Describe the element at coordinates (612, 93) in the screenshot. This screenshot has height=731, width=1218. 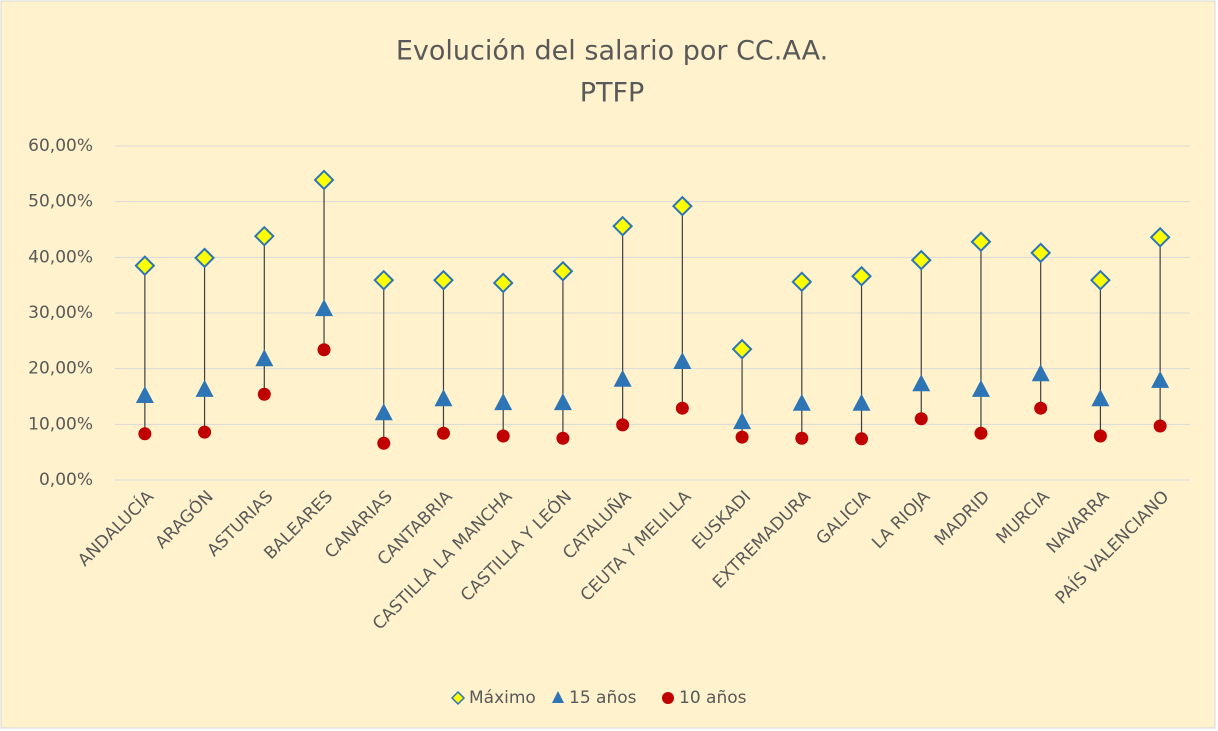
I see `chart-subtitle: PTFP` at that location.